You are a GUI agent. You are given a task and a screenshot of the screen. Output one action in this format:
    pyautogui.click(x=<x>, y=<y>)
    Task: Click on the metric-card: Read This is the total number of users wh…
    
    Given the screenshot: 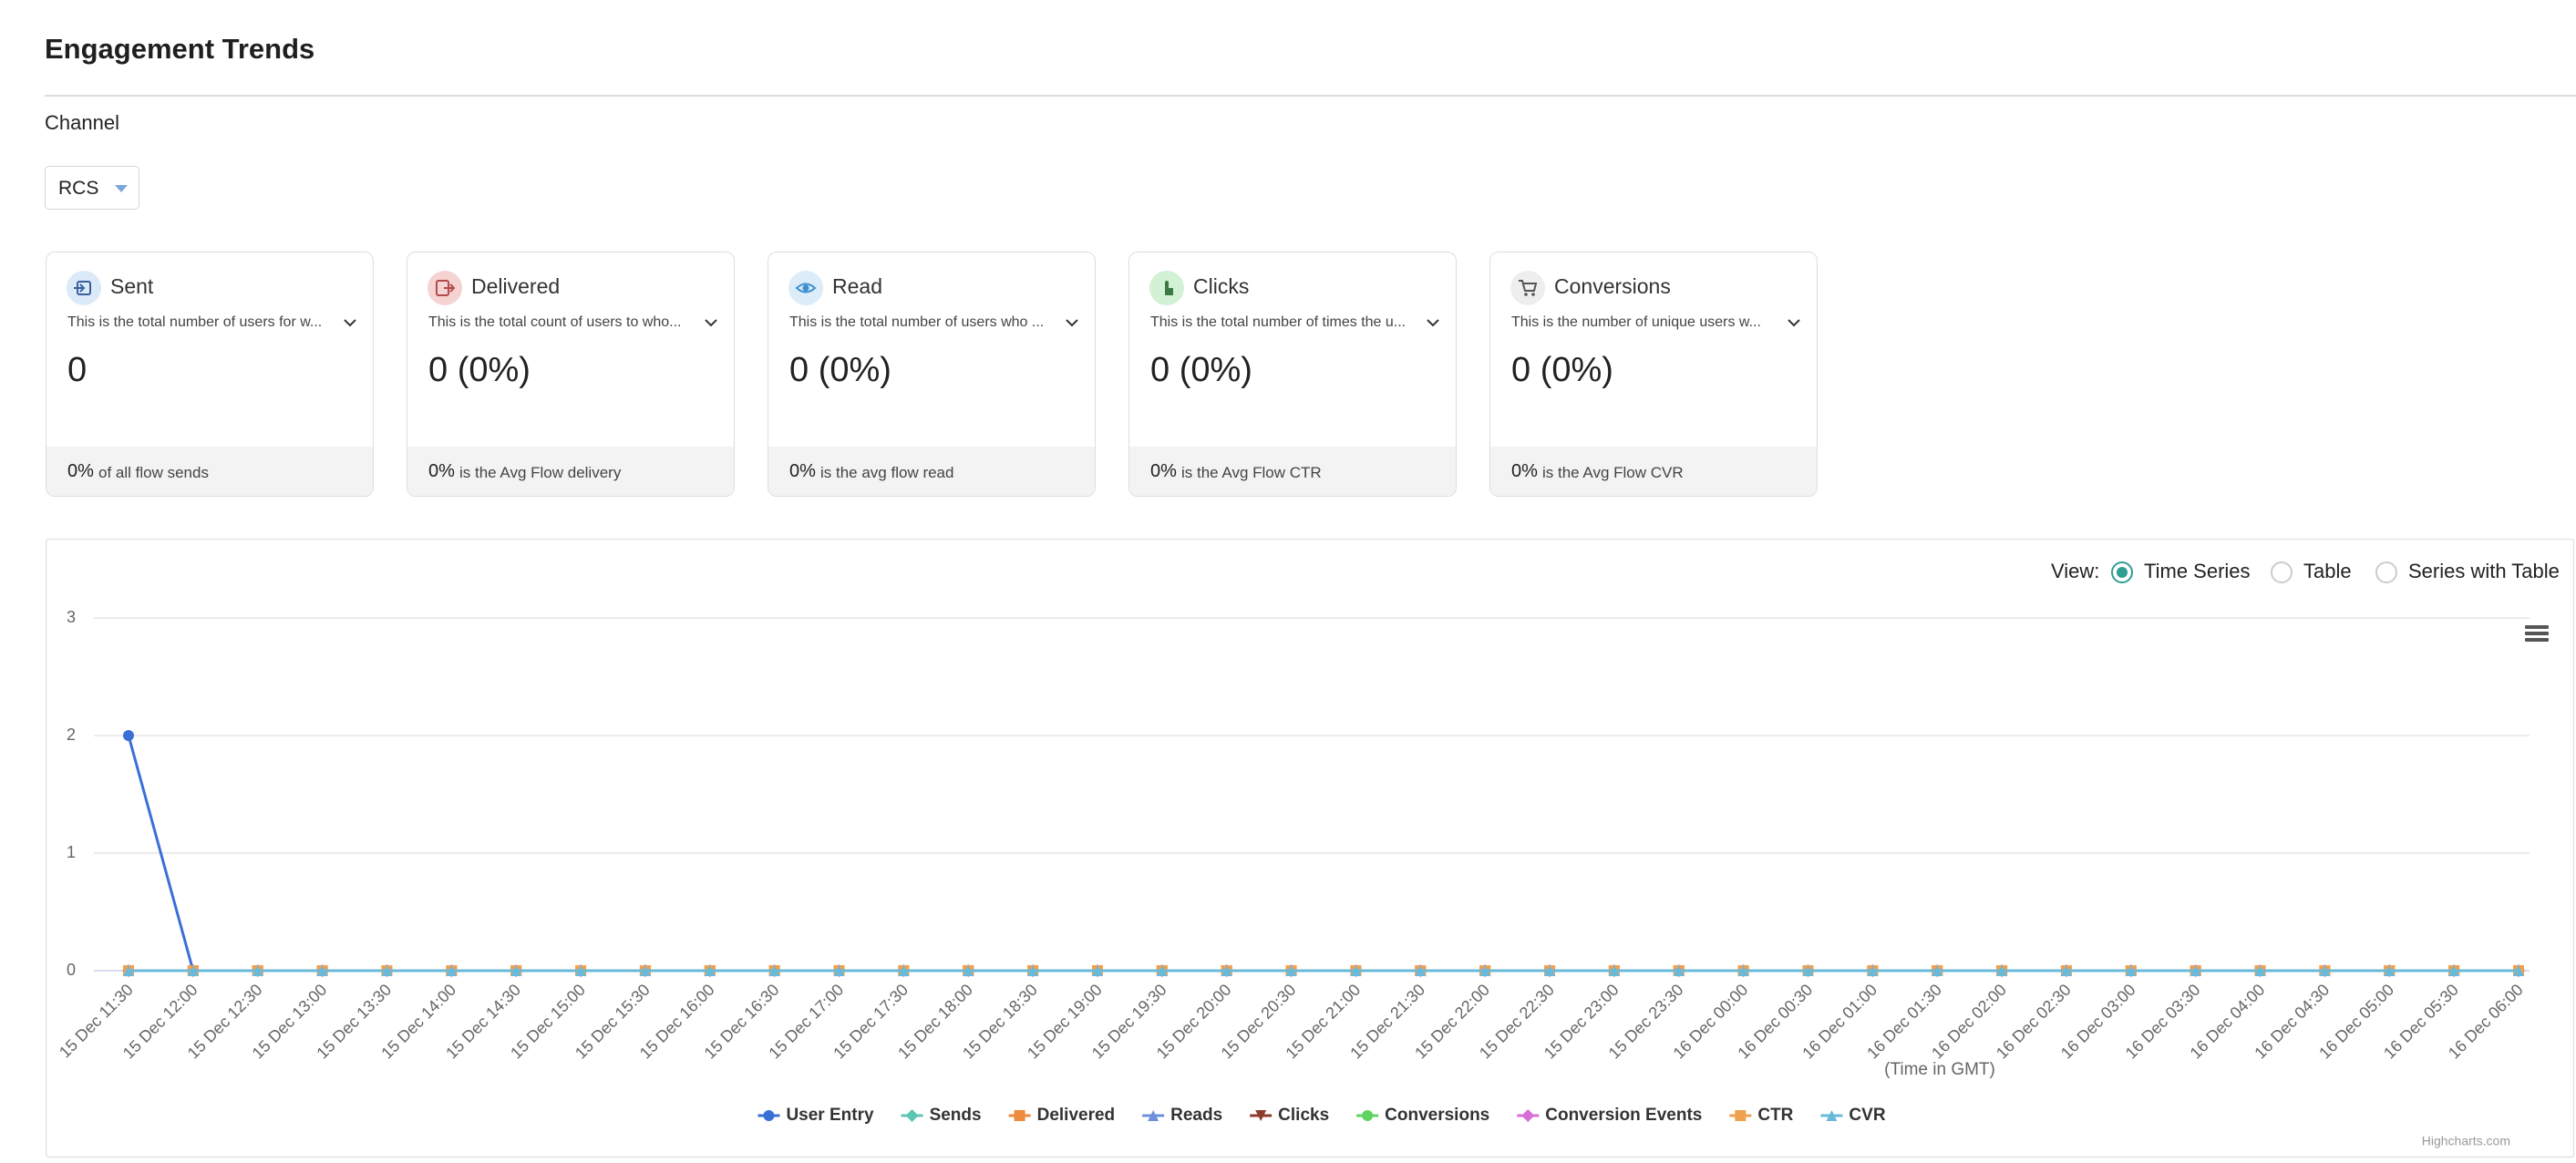 What is the action you would take?
    pyautogui.click(x=932, y=374)
    